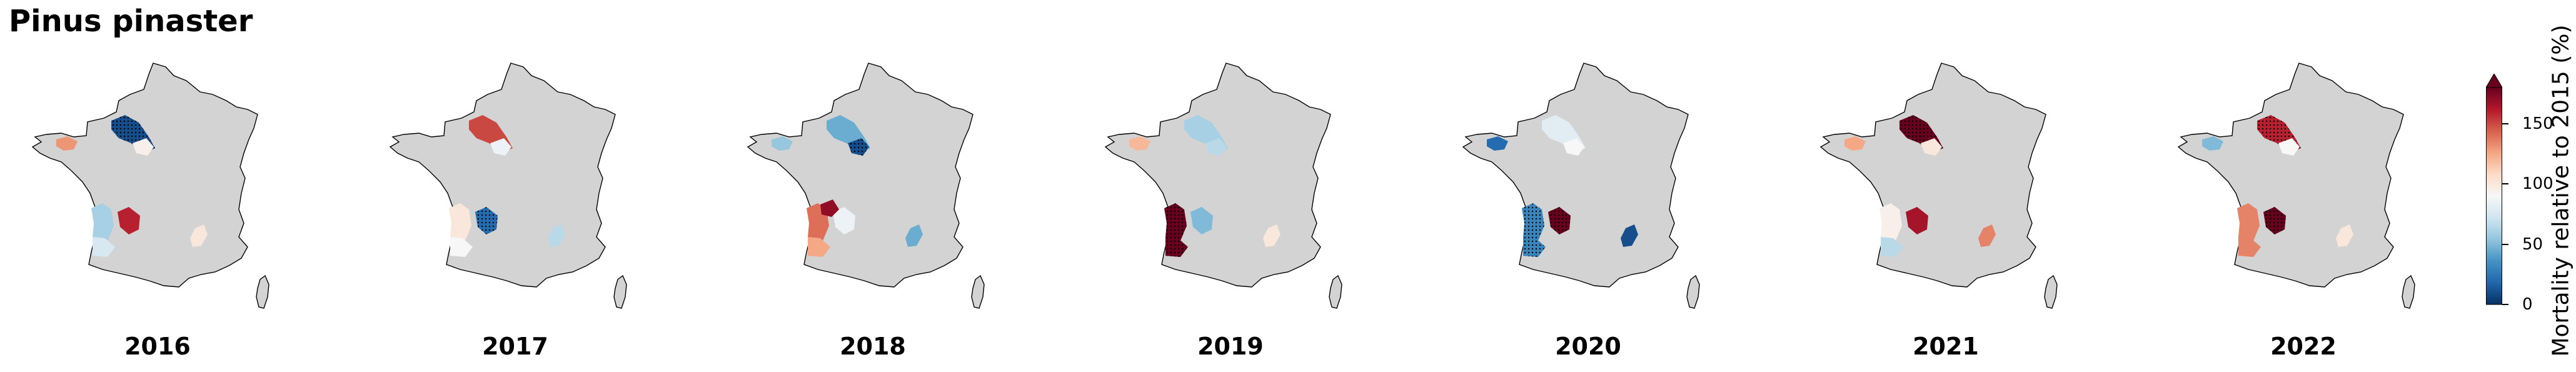  Describe the element at coordinates (873, 346) in the screenshot. I see `year-label: 2018` at that location.